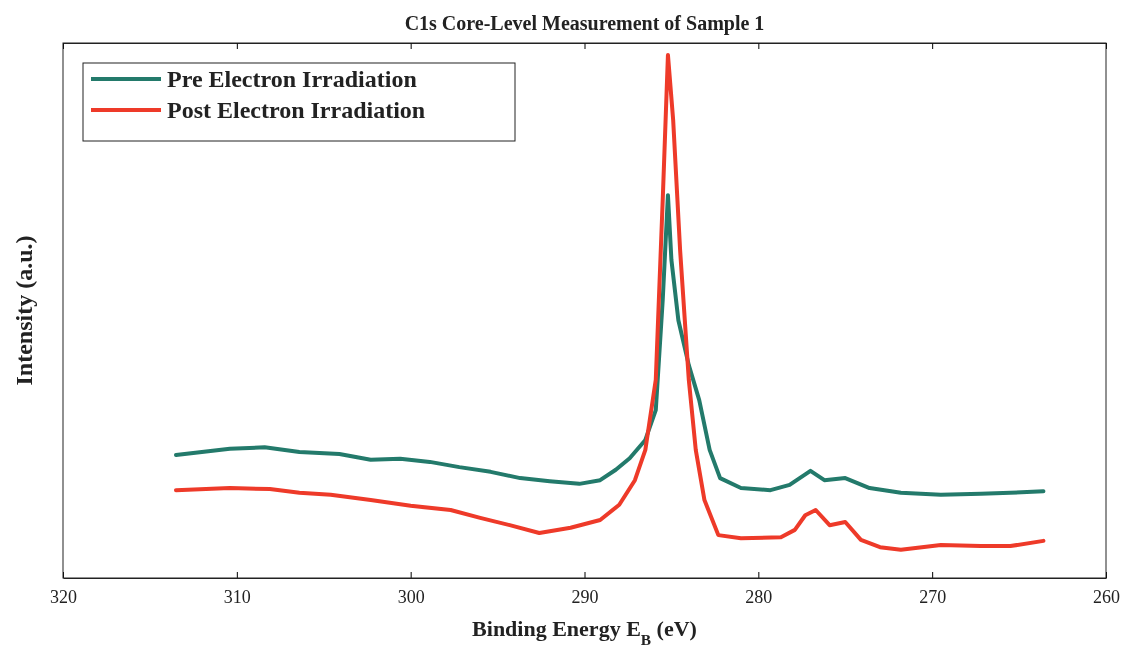 The image size is (1126, 646). I want to click on x-axis-title: Binding Energy E$_{B}$ (eV), so click(584, 631).